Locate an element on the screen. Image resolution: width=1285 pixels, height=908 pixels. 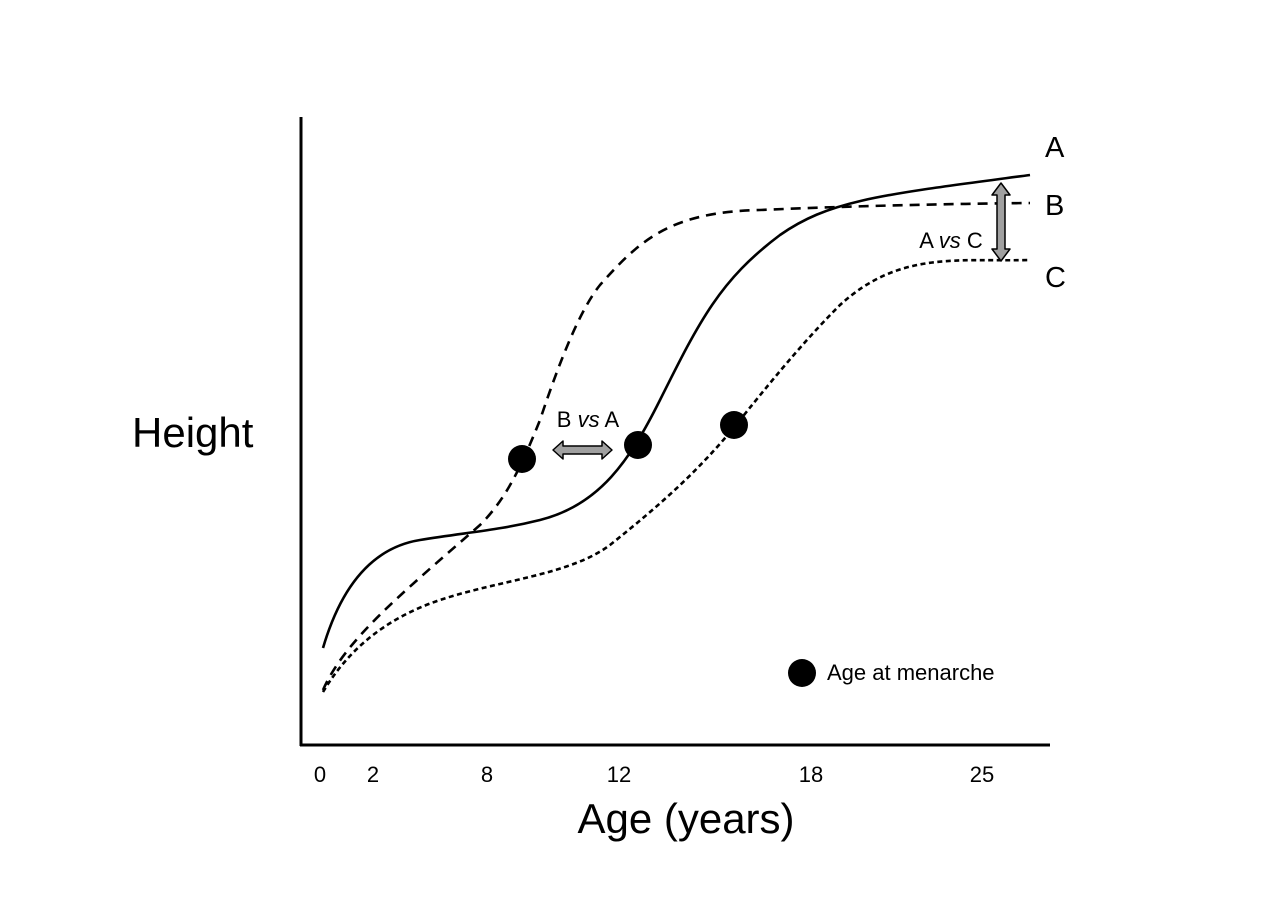
a-vs-c-label: A vs C is located at coordinates (951, 240).